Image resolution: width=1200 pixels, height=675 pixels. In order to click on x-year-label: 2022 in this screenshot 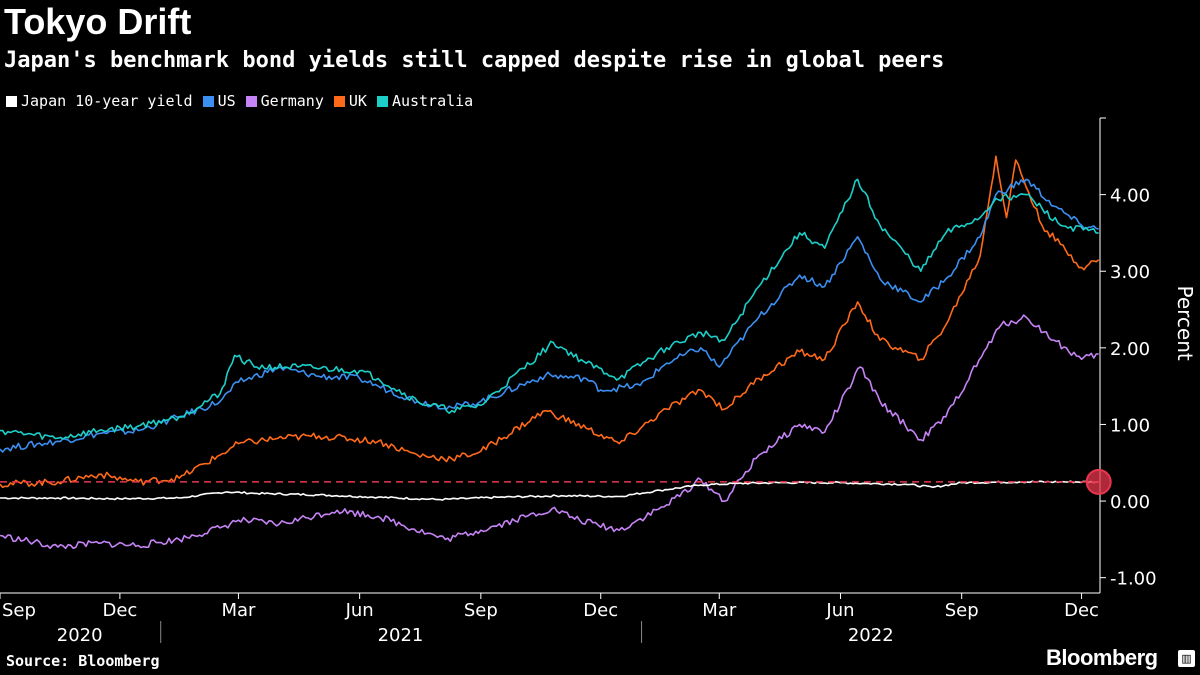, I will do `click(871, 635)`.